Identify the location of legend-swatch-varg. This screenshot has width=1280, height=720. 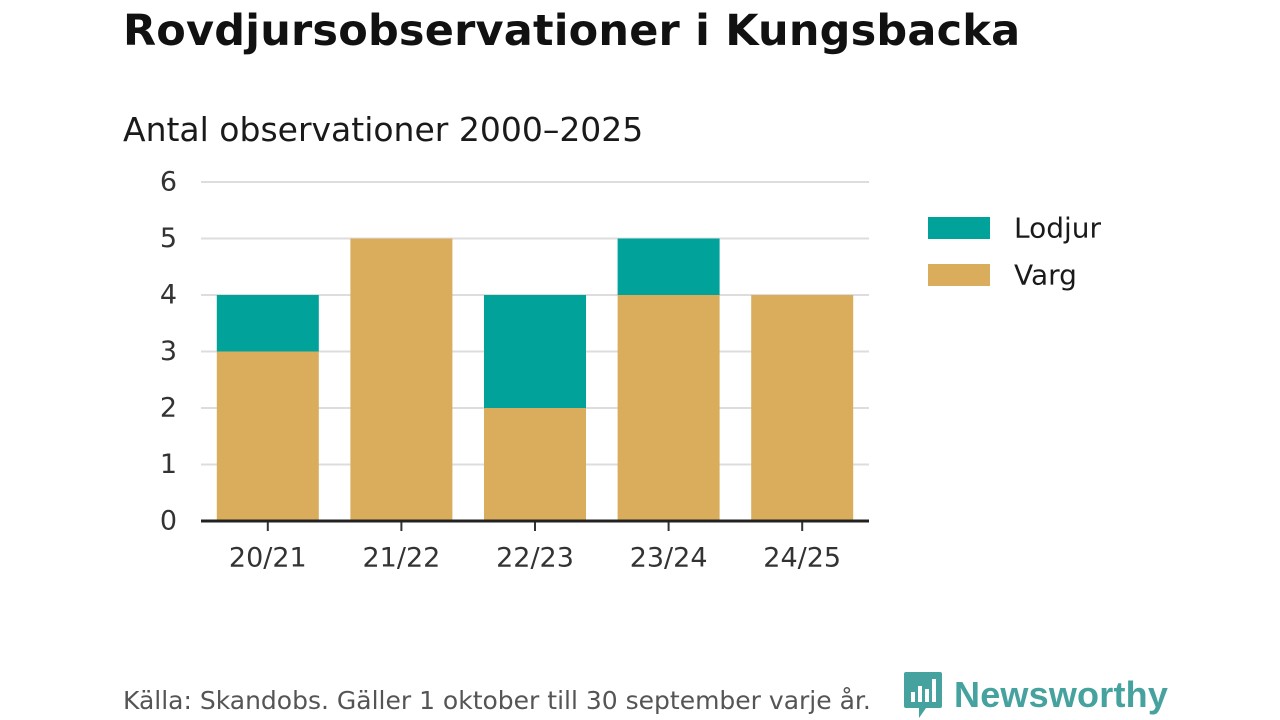
(959, 275).